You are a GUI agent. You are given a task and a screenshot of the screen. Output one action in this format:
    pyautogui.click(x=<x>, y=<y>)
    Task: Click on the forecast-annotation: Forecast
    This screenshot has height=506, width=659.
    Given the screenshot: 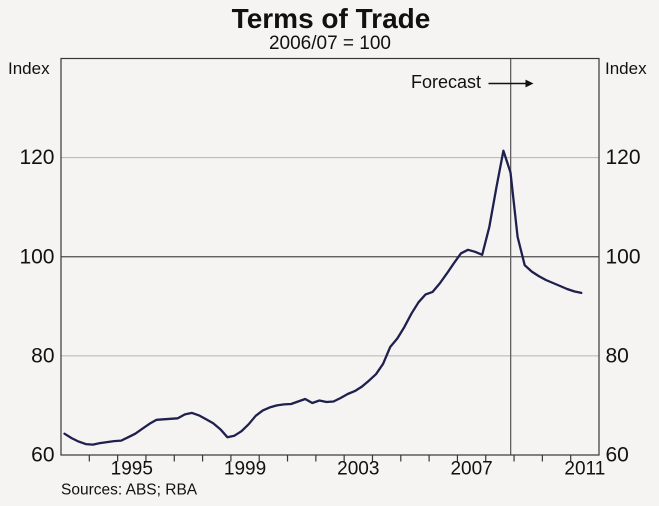 What is the action you would take?
    pyautogui.click(x=472, y=82)
    